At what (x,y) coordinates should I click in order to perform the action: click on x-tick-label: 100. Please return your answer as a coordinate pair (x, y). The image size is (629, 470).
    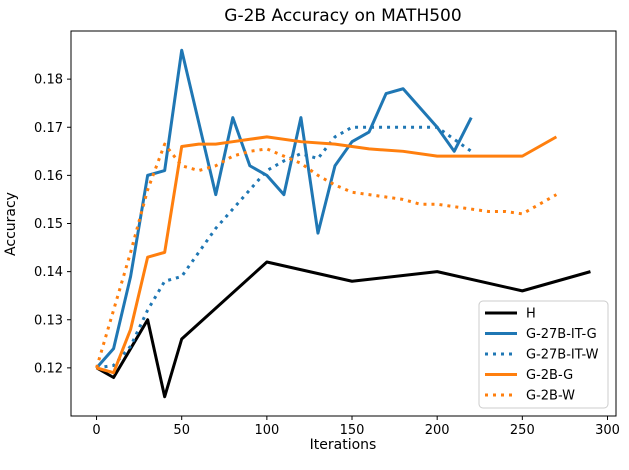
    Looking at the image, I should click on (266, 430).